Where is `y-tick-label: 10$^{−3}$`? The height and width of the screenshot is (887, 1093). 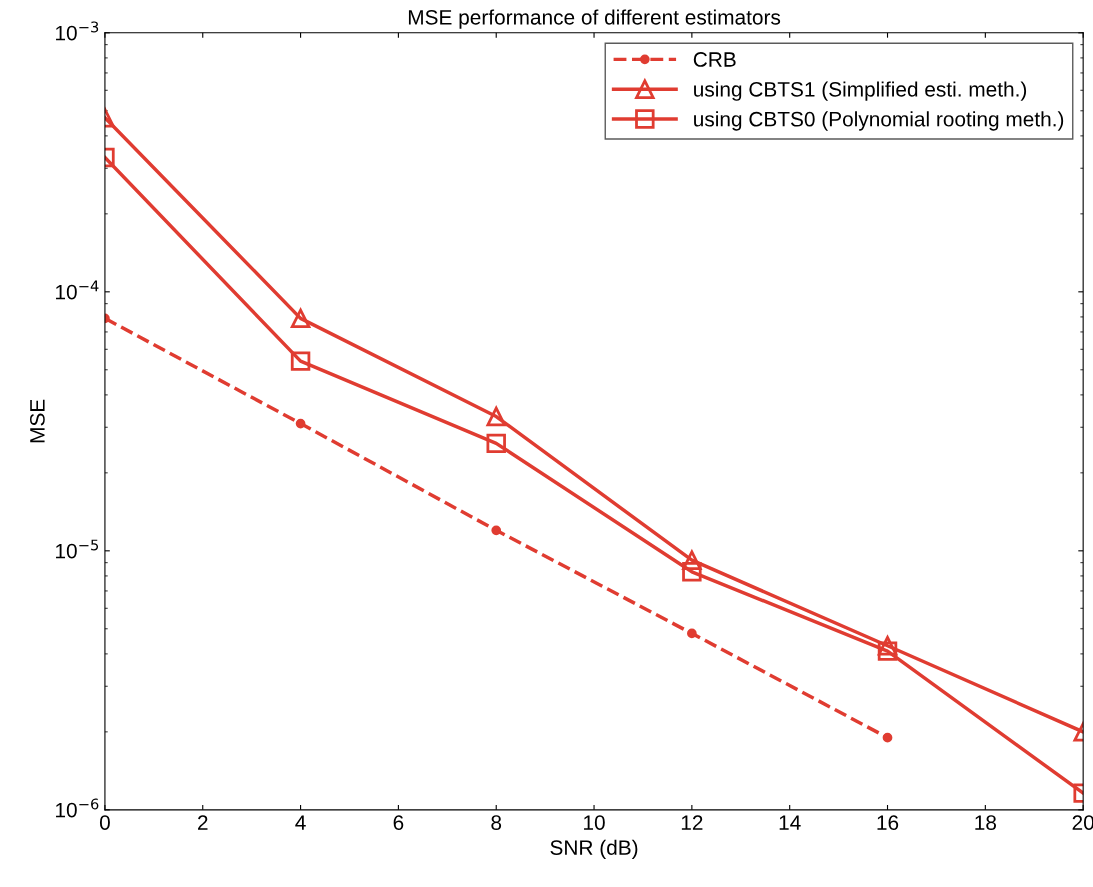 y-tick-label: 10$^{−3}$ is located at coordinates (77, 31).